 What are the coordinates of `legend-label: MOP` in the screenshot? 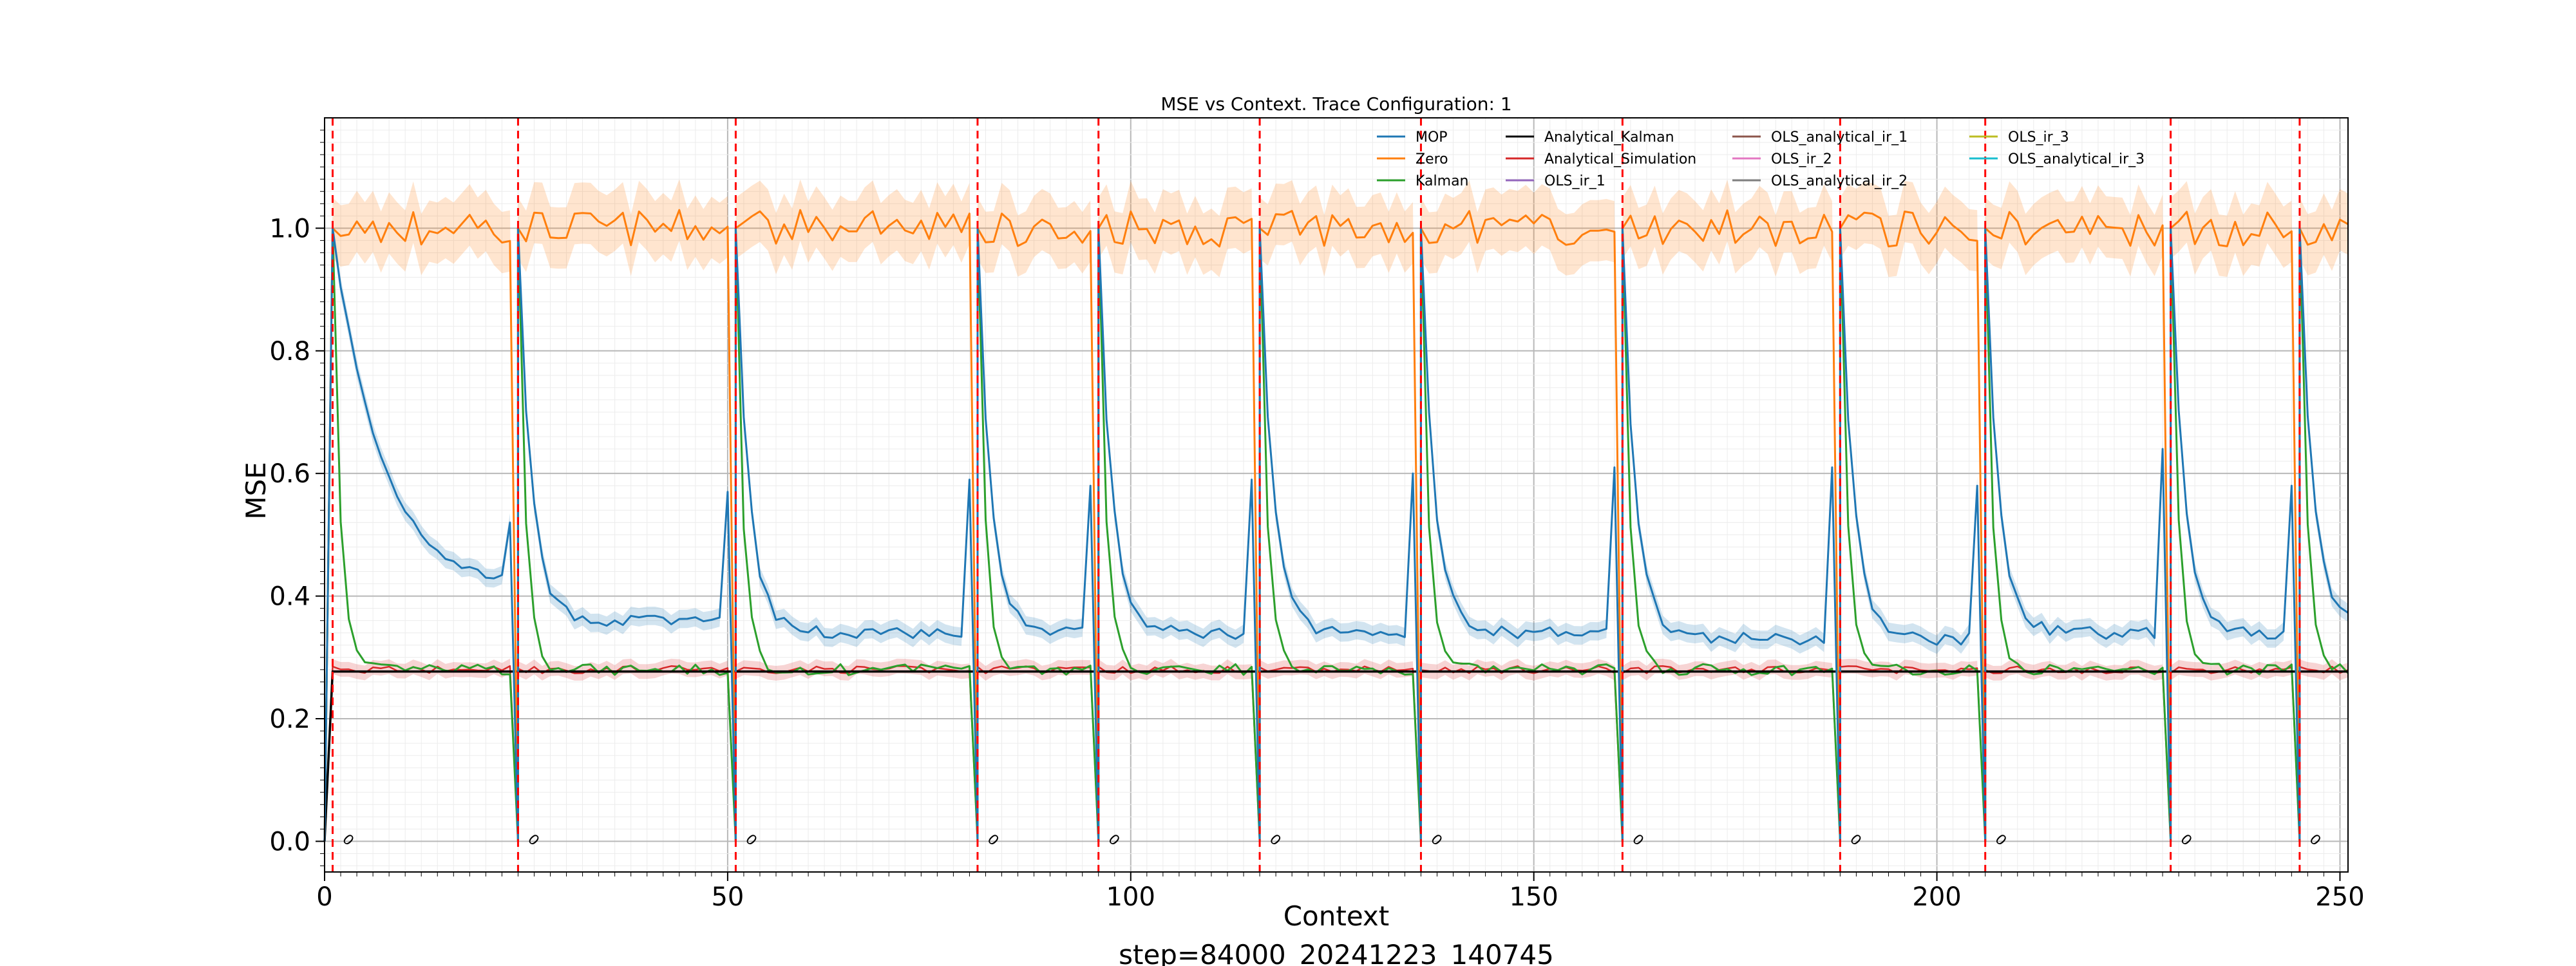 It's located at (1432, 137).